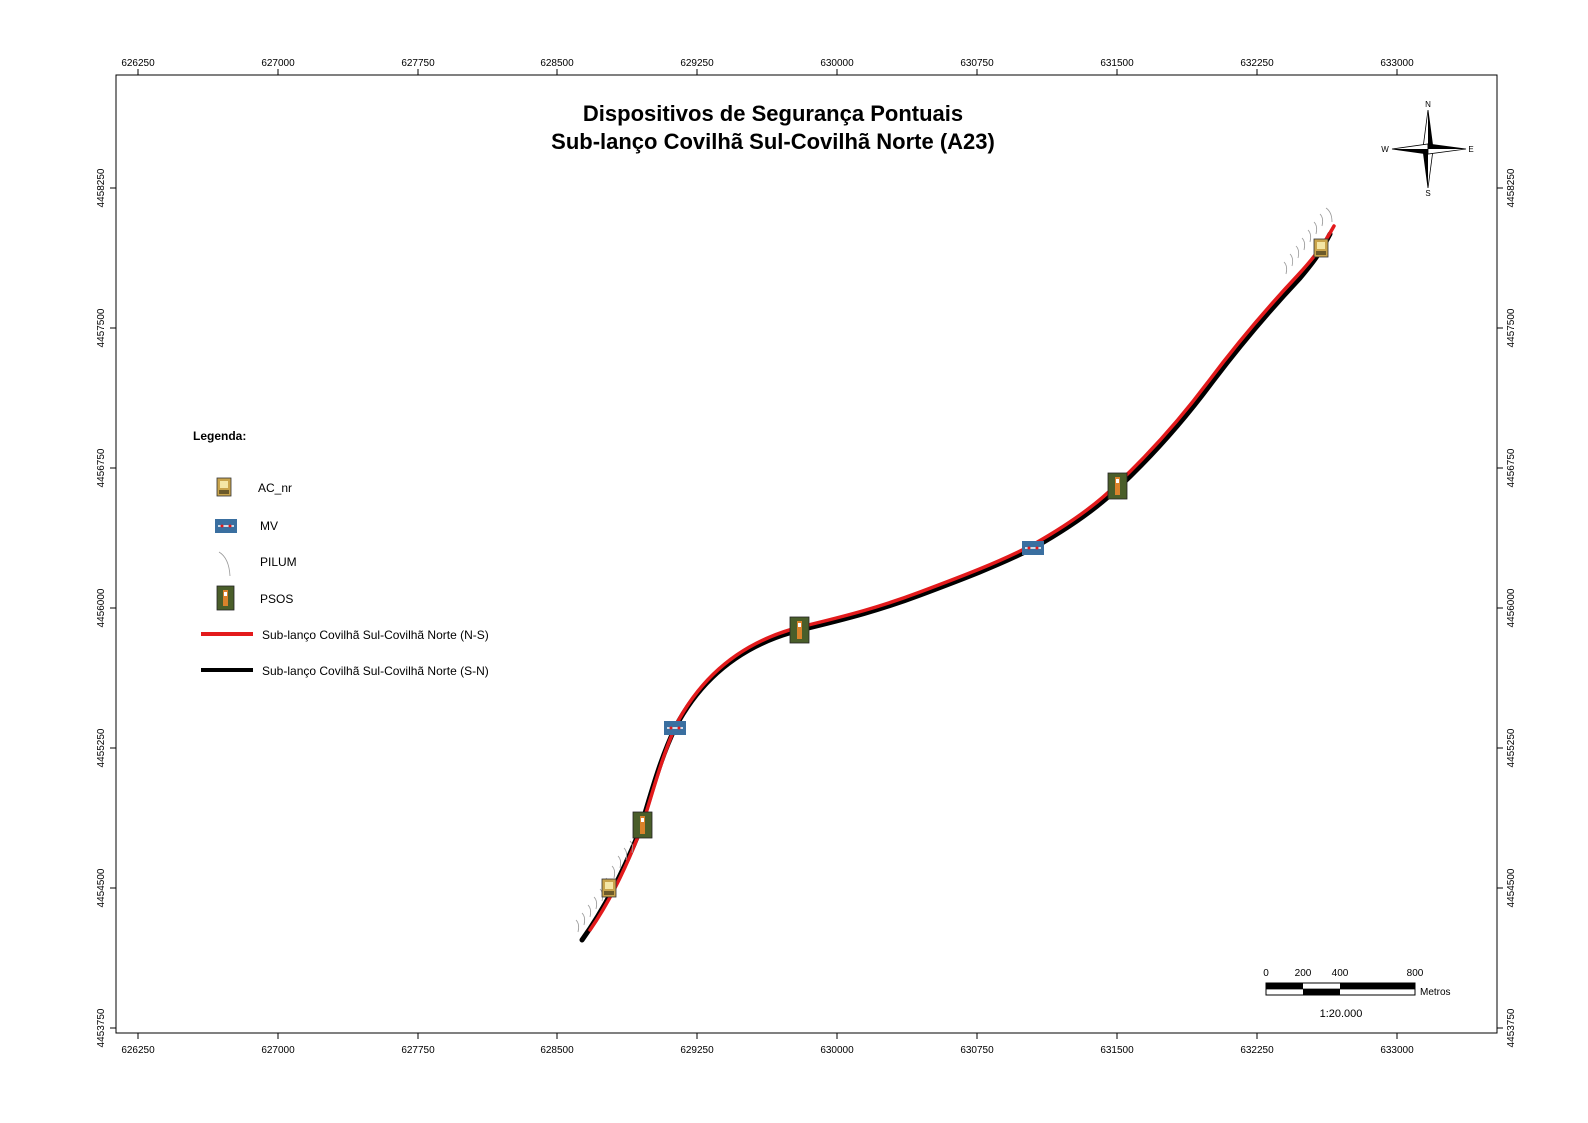 Image resolution: width=1588 pixels, height=1123 pixels. Describe the element at coordinates (278, 562) in the screenshot. I see `legend-label-pilum: PILUM` at that location.